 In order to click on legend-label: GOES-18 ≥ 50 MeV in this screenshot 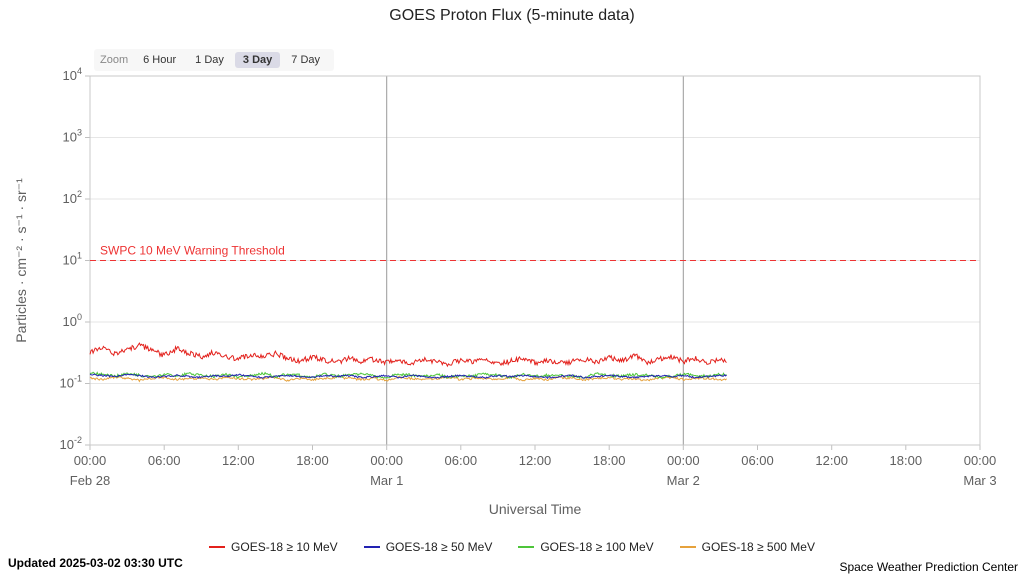, I will do `click(439, 547)`.